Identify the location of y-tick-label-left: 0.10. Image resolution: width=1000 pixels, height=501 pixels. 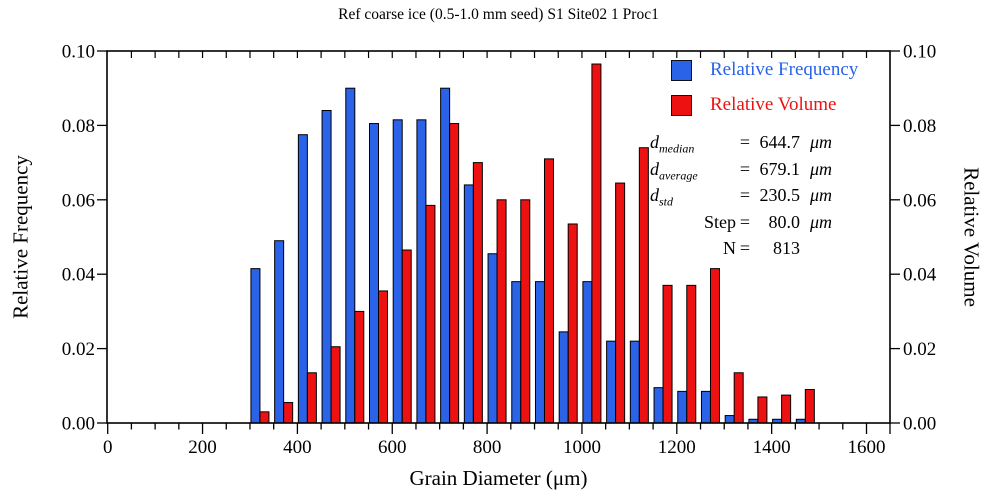
(78, 52).